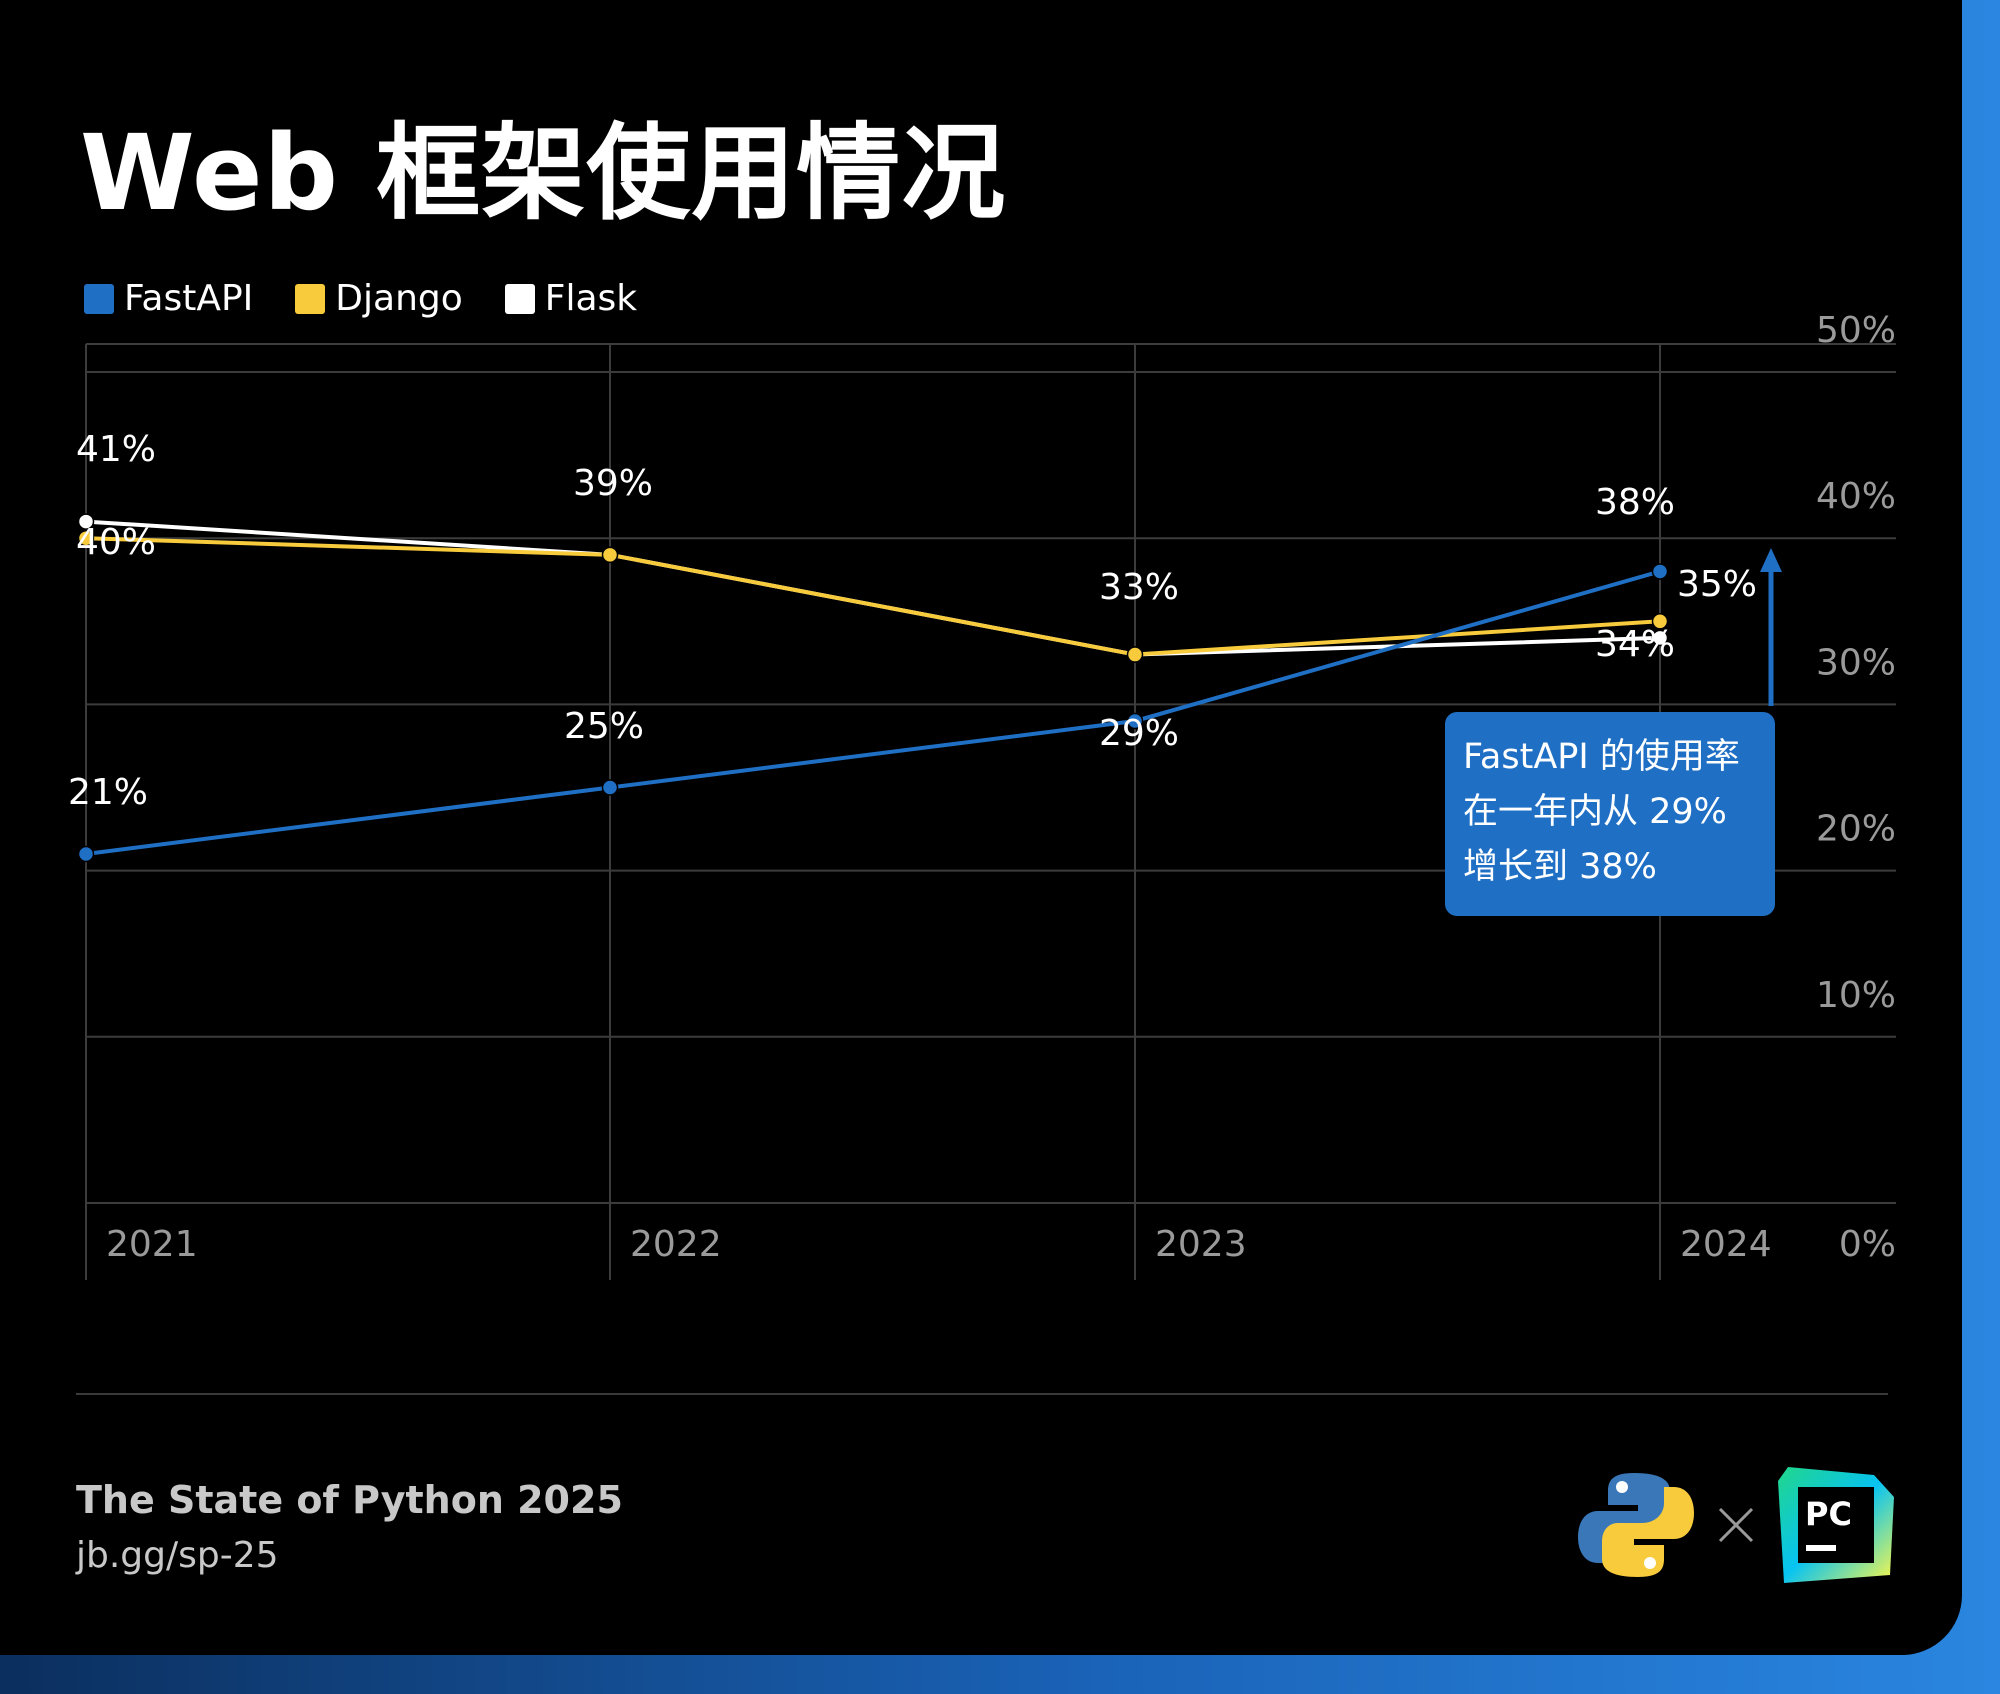 This screenshot has width=2000, height=1694. I want to click on y-tick-label: 30%, so click(1856, 662).